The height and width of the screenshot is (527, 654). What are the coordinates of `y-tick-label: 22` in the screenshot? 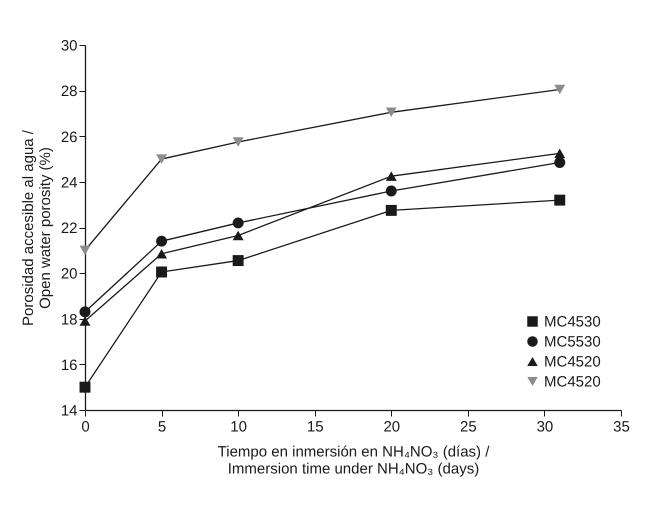 It's located at (69, 228).